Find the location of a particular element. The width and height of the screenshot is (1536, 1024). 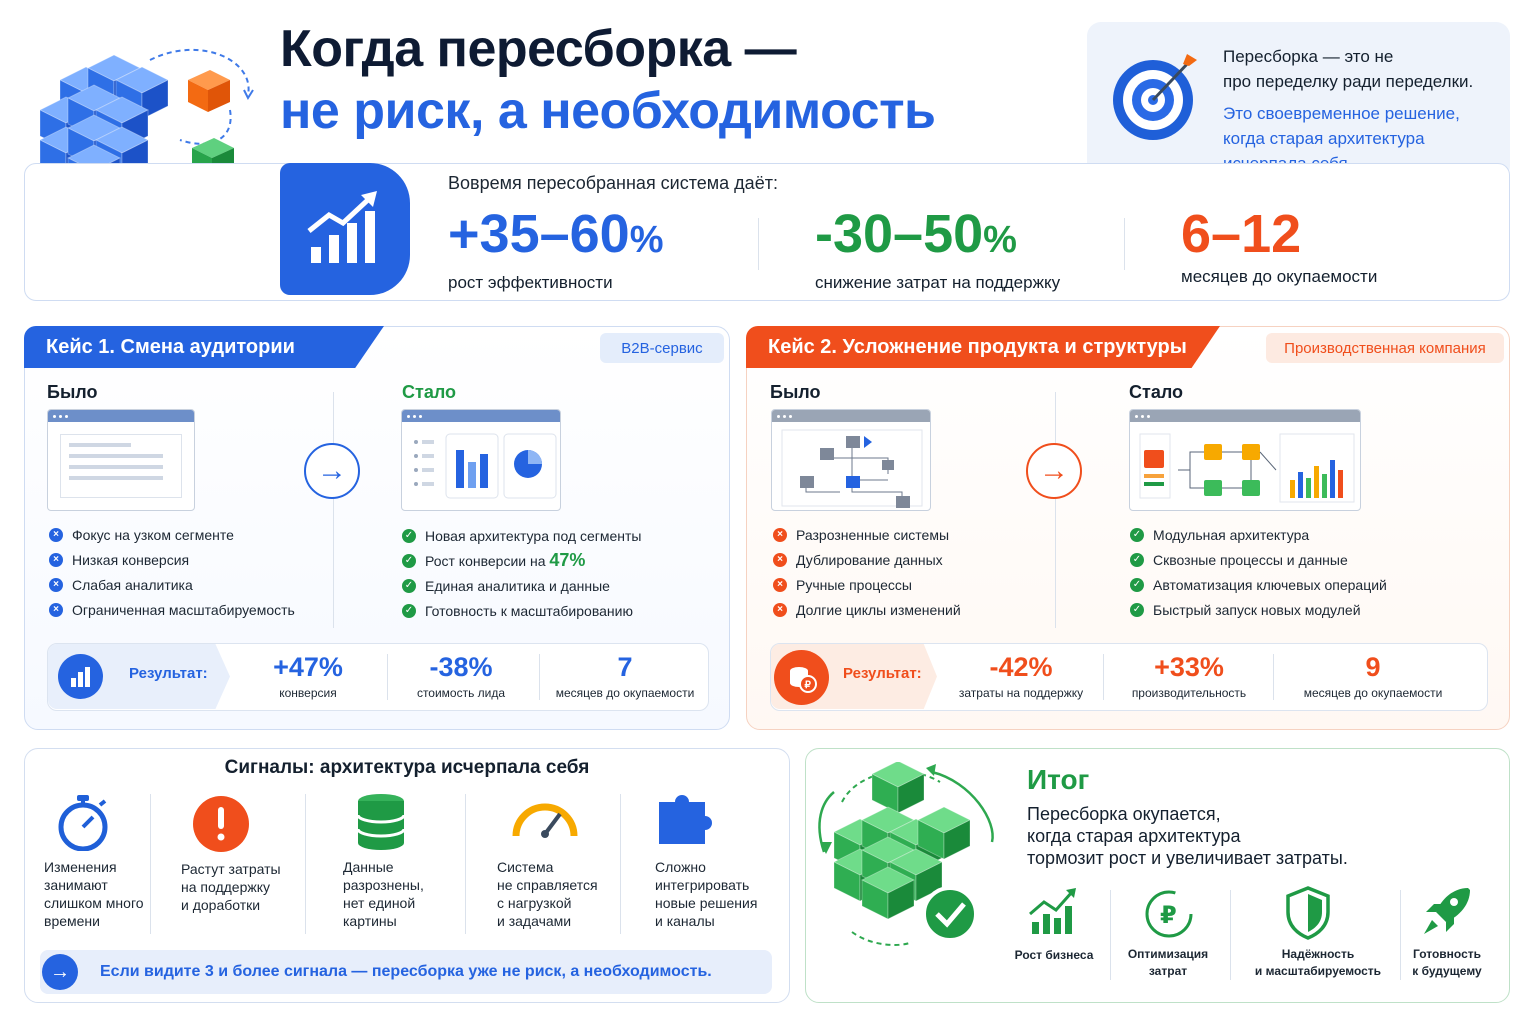

list-item: ✓ Единая аналитика и данные is located at coordinates (522, 585).